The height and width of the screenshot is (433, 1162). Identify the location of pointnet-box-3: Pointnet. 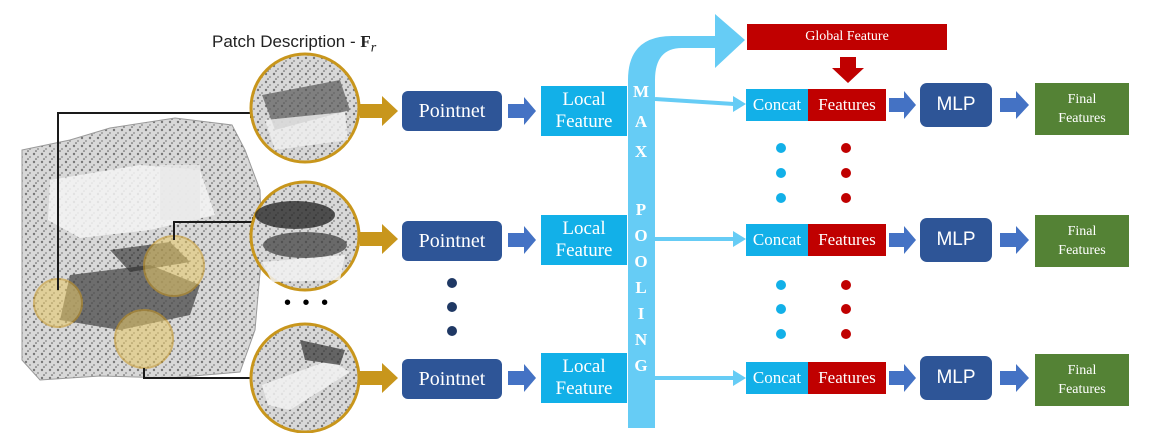
(452, 379).